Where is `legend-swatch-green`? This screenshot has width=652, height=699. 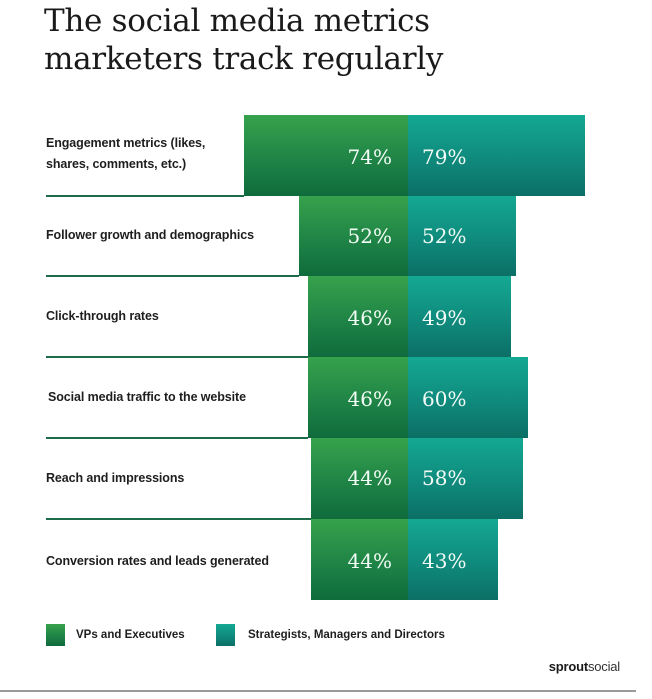 legend-swatch-green is located at coordinates (55, 635).